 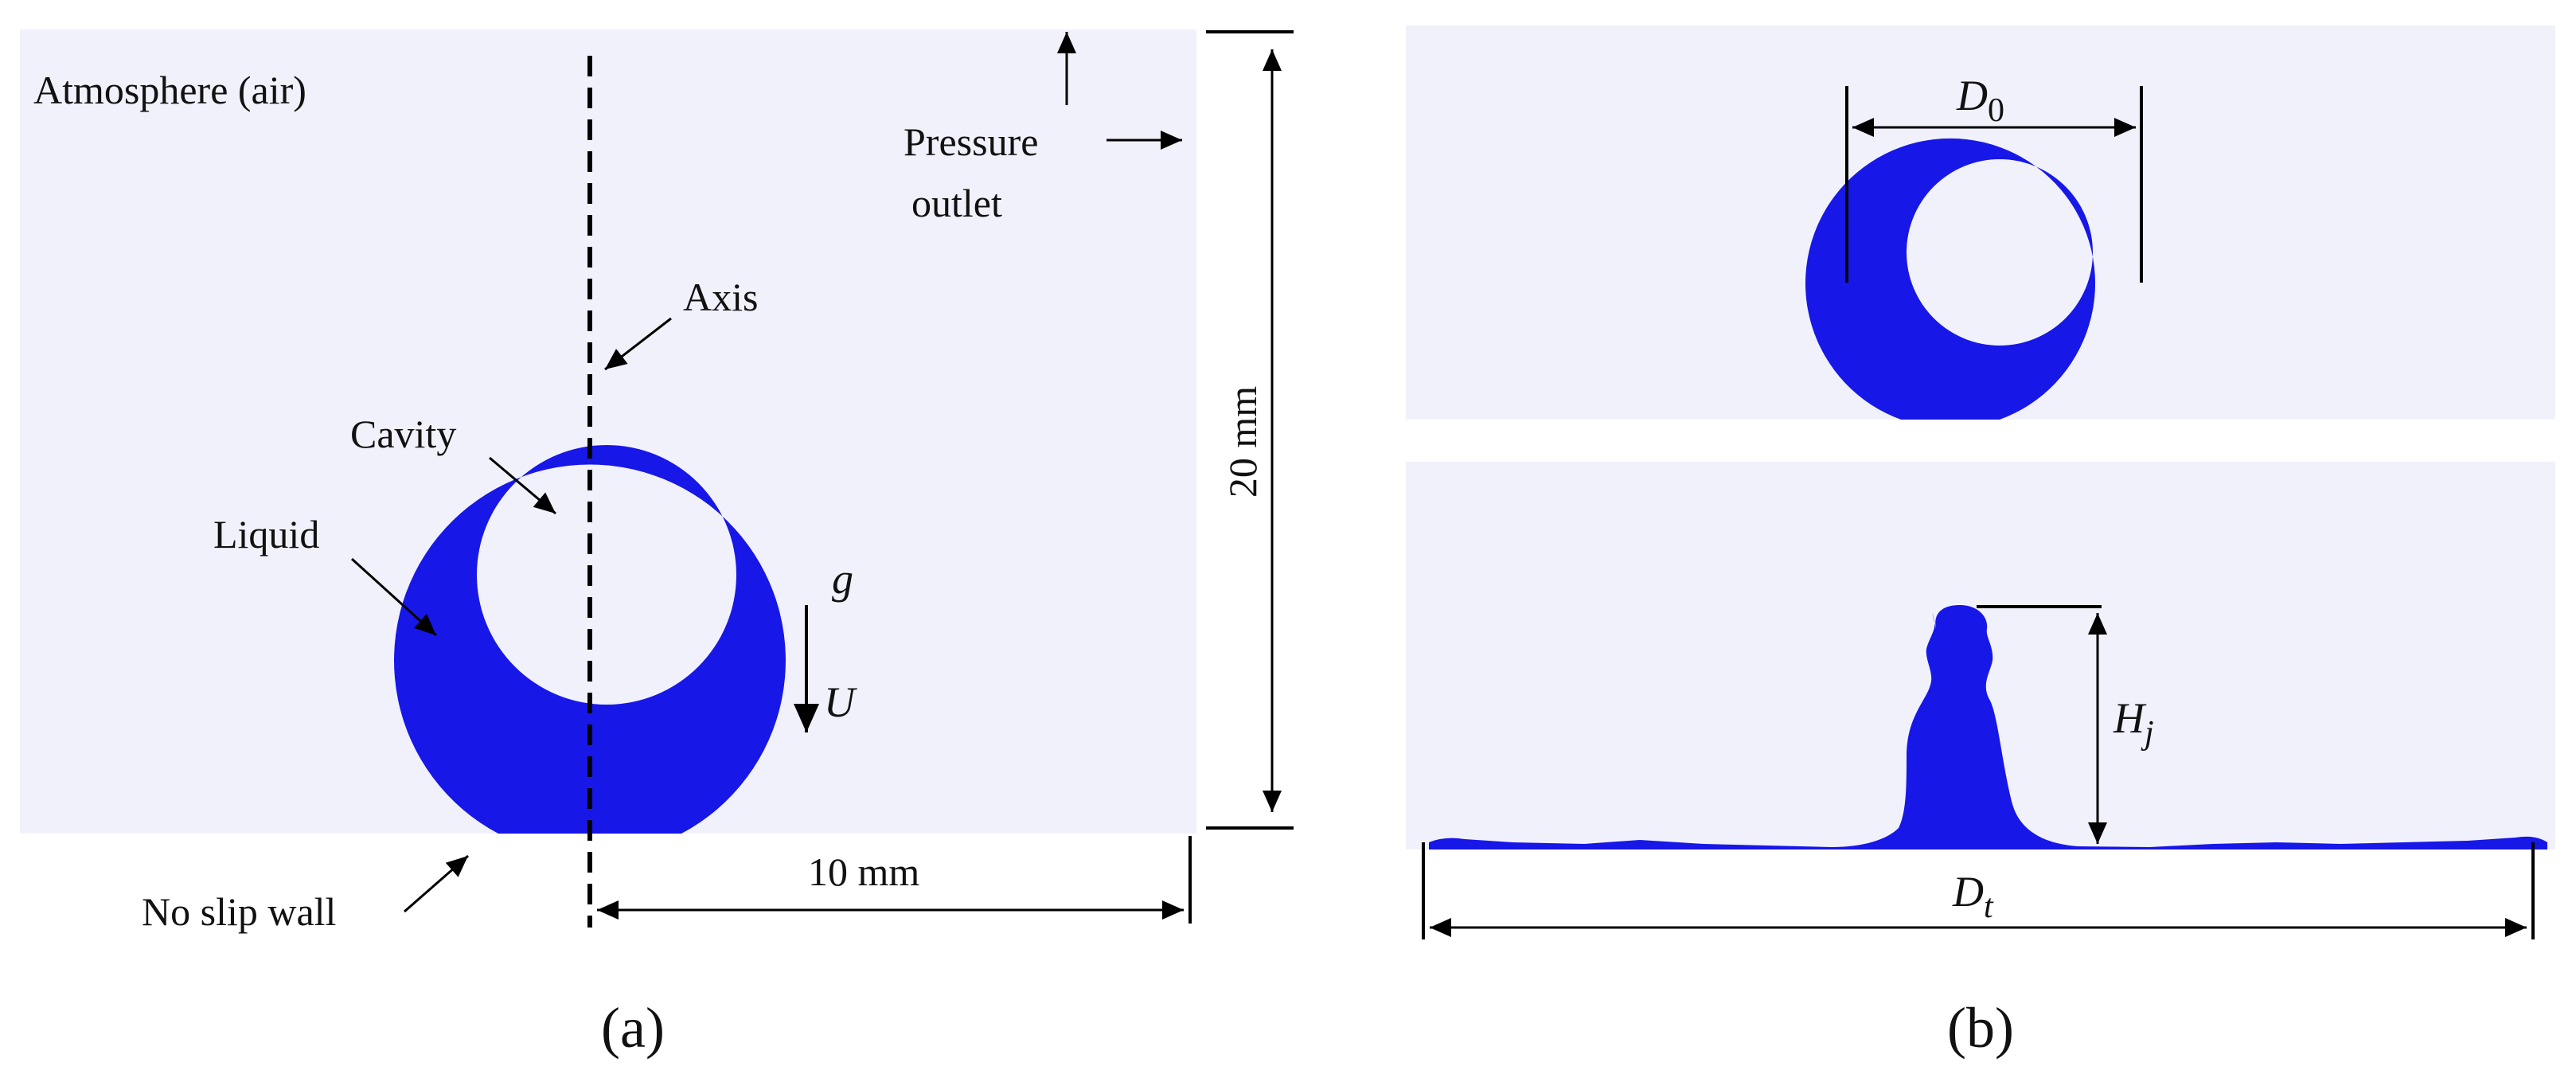 What do you see at coordinates (842, 579) in the screenshot?
I see `gravity-symbol: g` at bounding box center [842, 579].